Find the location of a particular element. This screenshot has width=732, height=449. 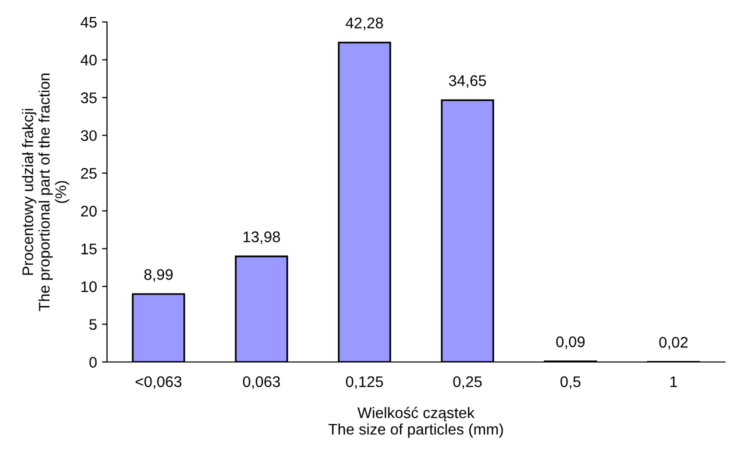

x-axis-title: Wielkość cząstek The size of particles (mm) is located at coordinates (415, 422).